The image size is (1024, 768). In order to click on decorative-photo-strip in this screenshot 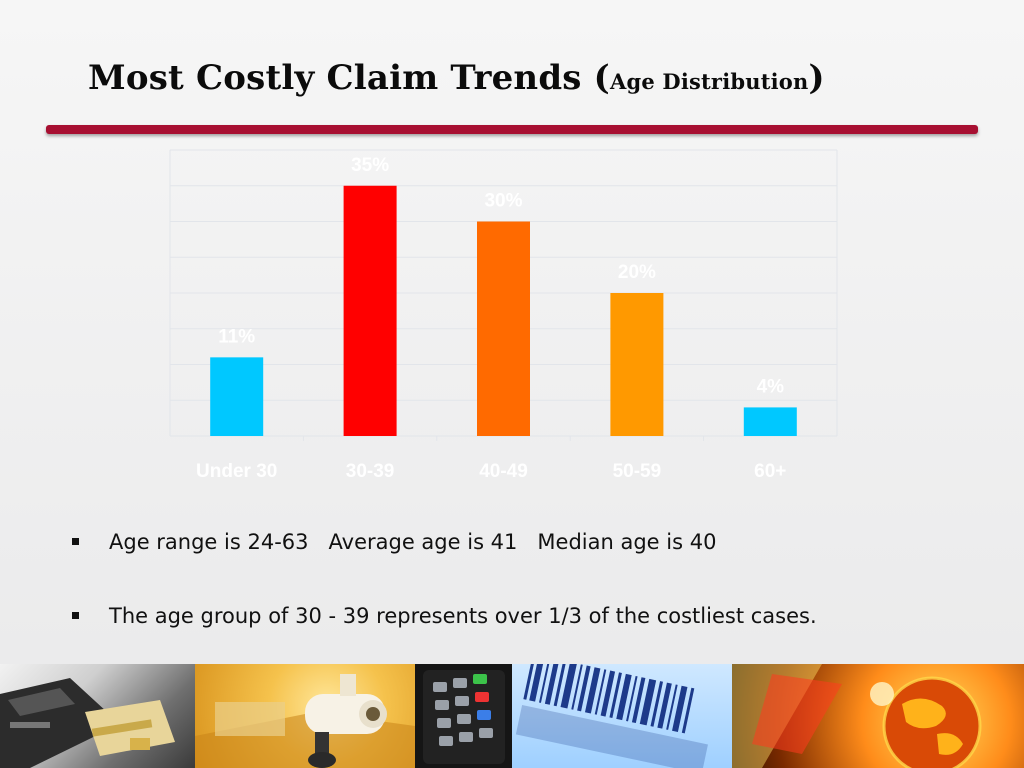, I will do `click(512, 716)`.